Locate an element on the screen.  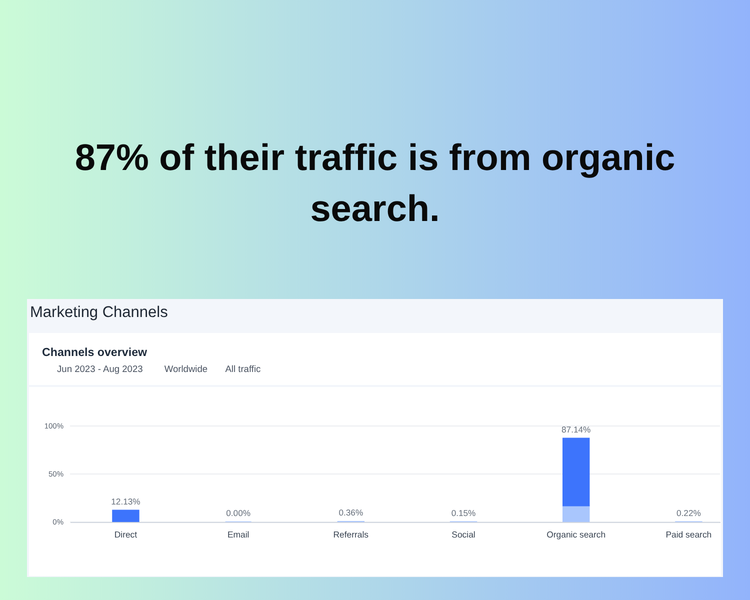
text: Channels overview is located at coordinates (95, 352).